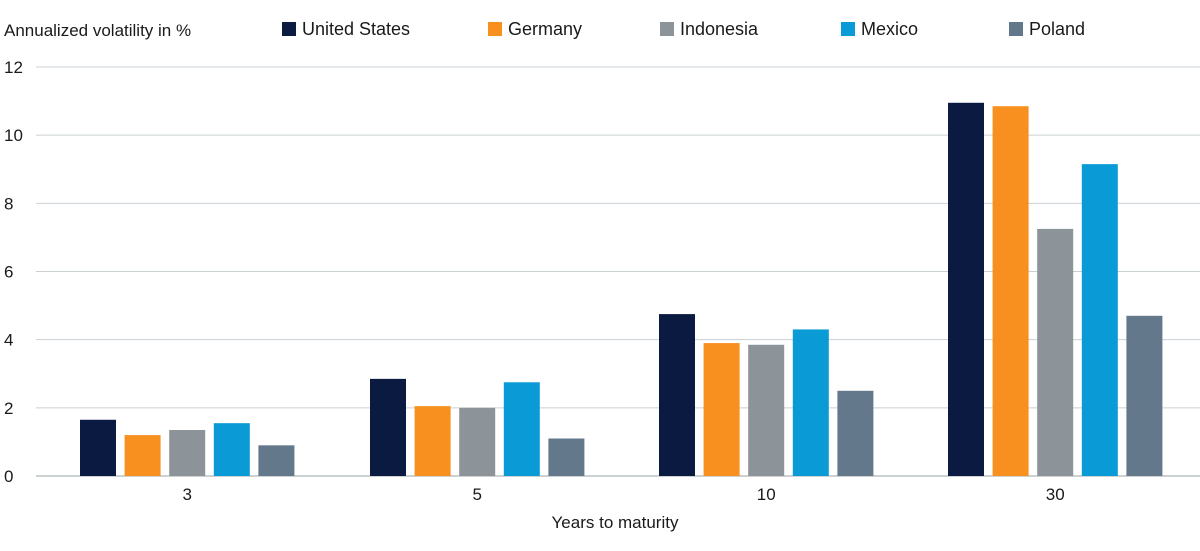 The height and width of the screenshot is (551, 1200). What do you see at coordinates (848, 29) in the screenshot?
I see `legend-swatch-mexico` at bounding box center [848, 29].